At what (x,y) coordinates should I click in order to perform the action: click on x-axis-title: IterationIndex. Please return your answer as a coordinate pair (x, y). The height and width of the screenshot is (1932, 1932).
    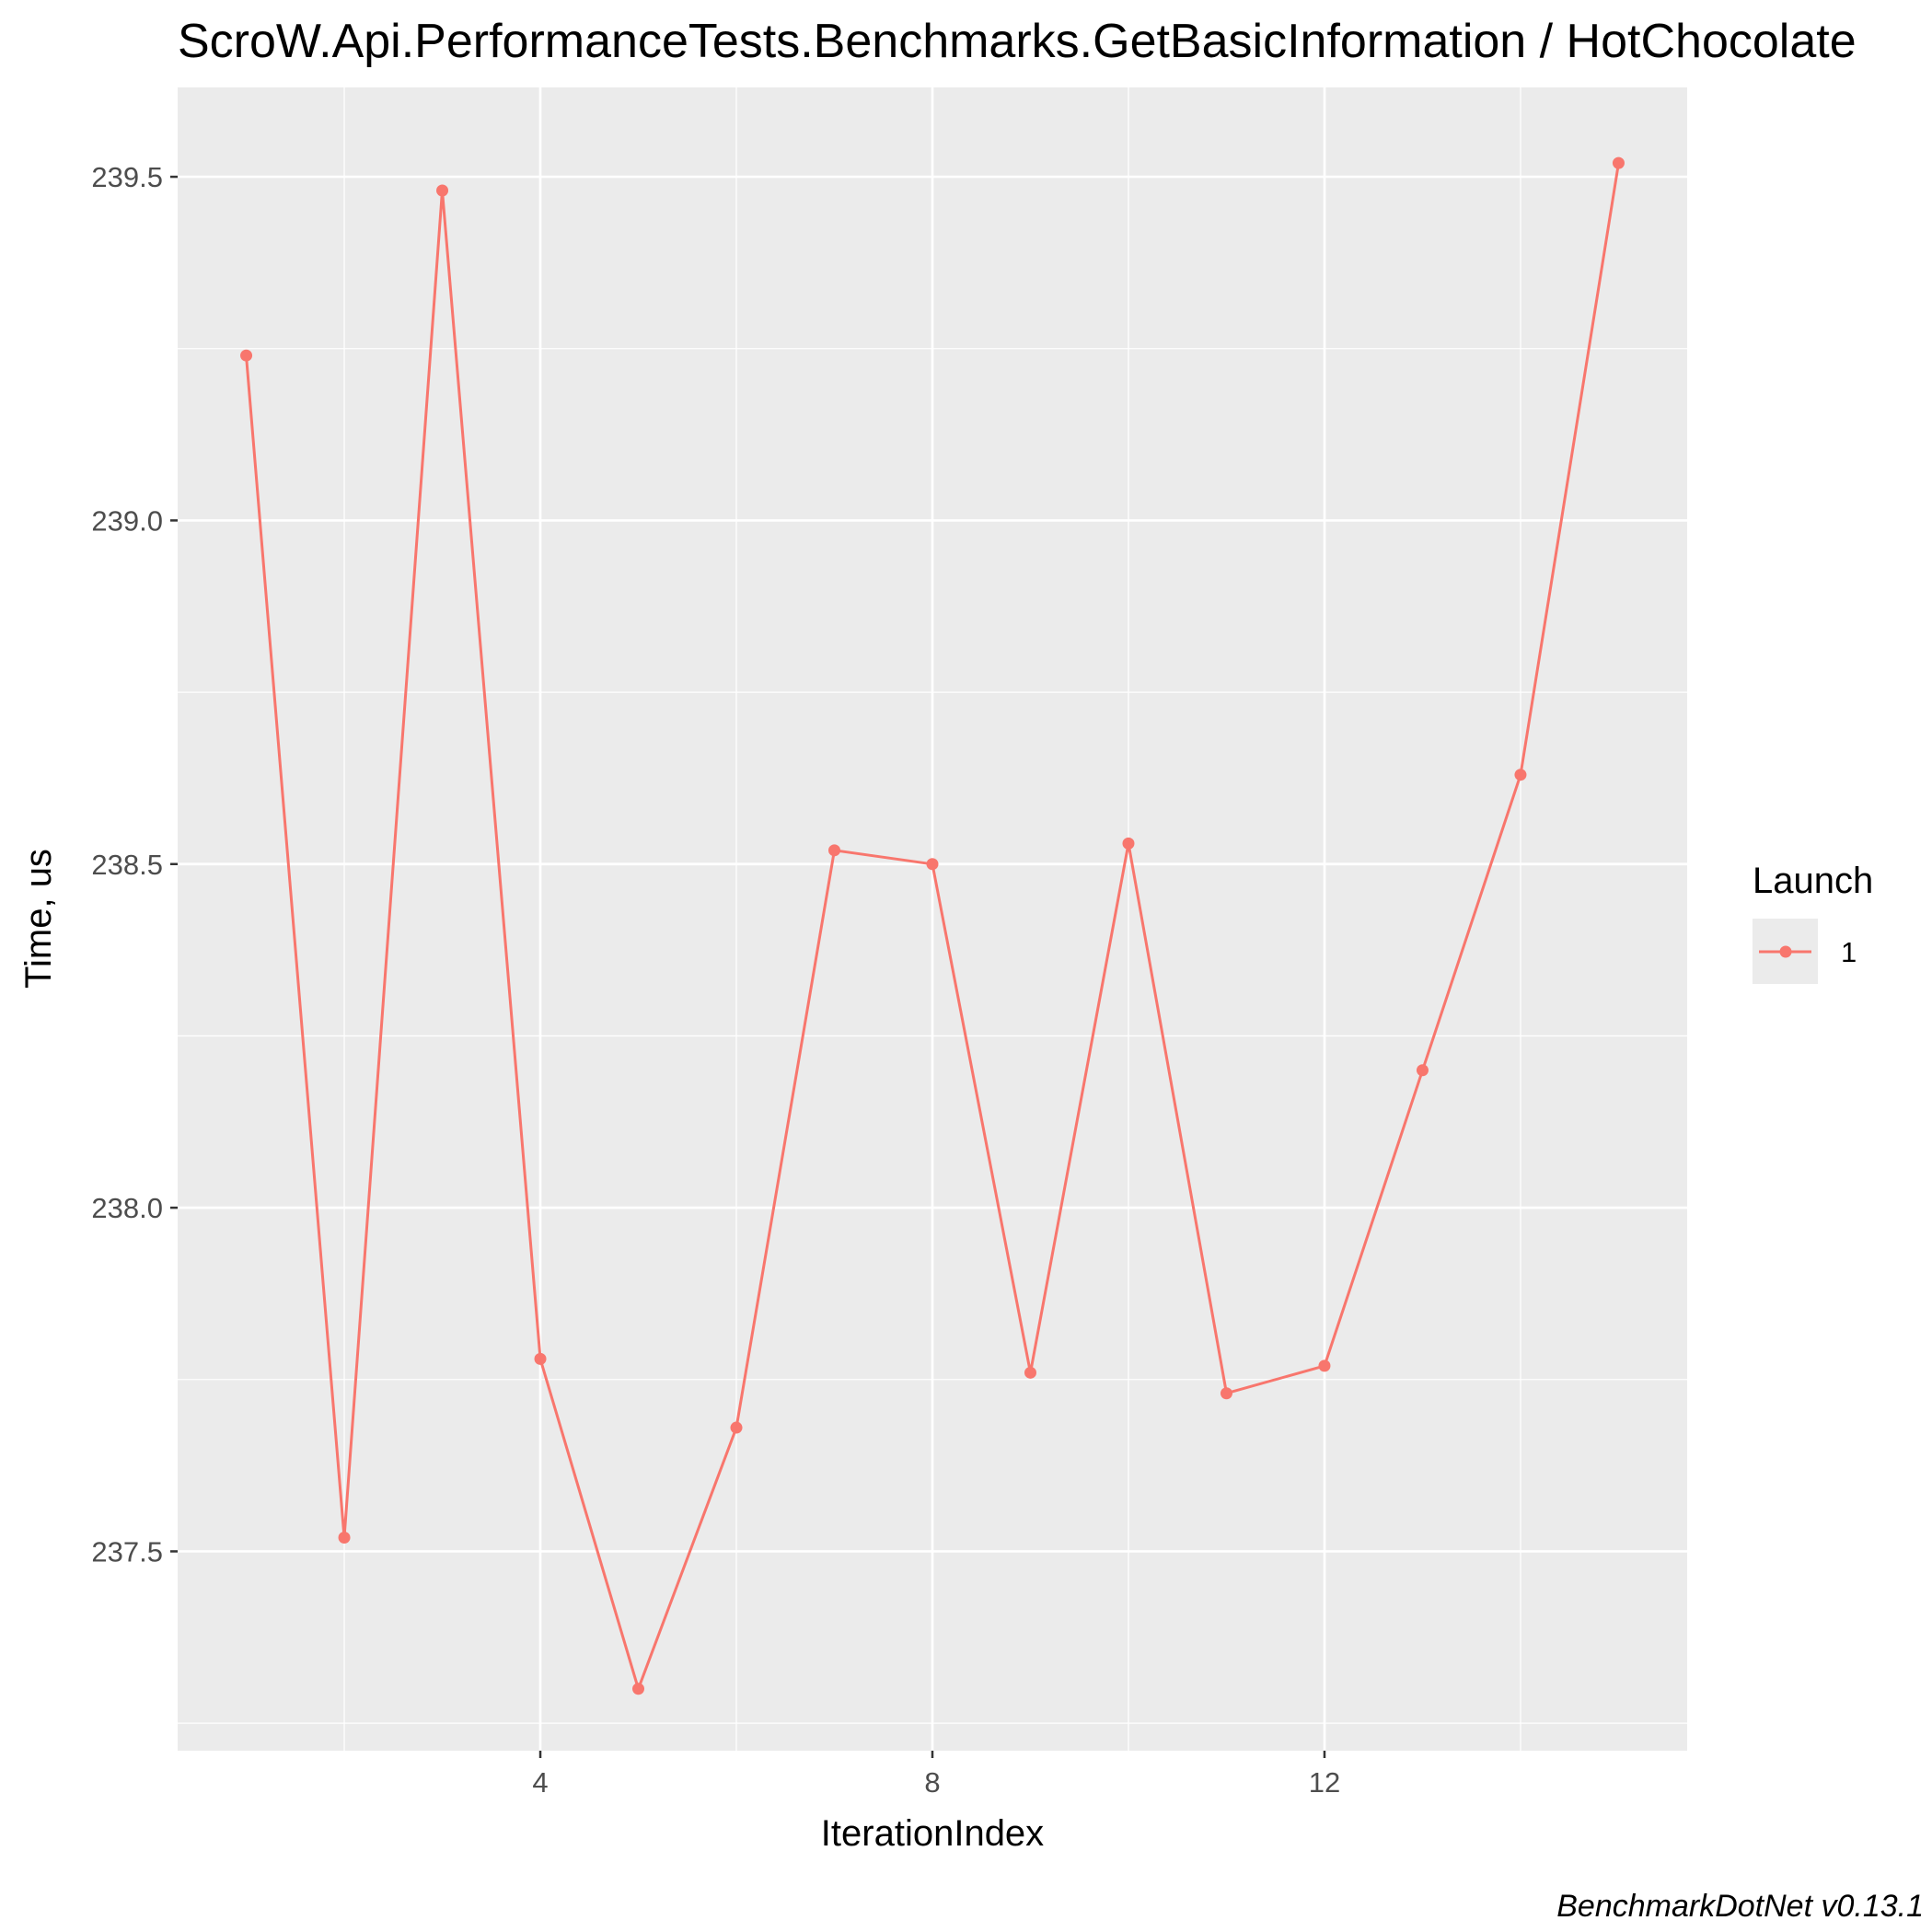
    Looking at the image, I should click on (933, 1834).